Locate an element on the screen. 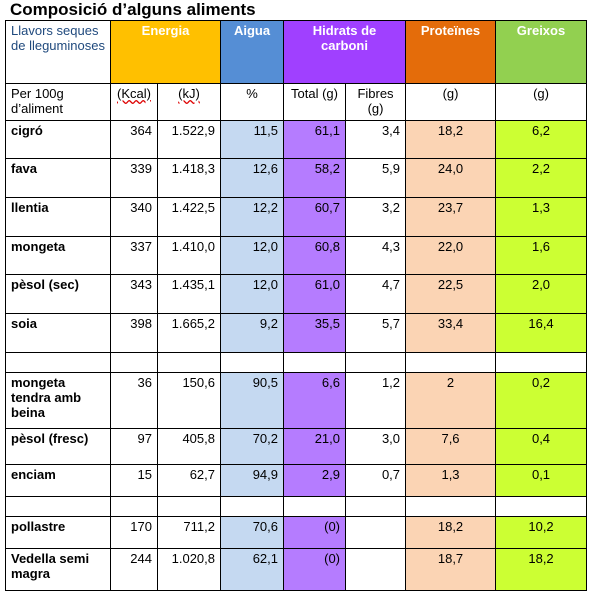 The image size is (589, 591). value-cell: 3,2 is located at coordinates (375, 217).